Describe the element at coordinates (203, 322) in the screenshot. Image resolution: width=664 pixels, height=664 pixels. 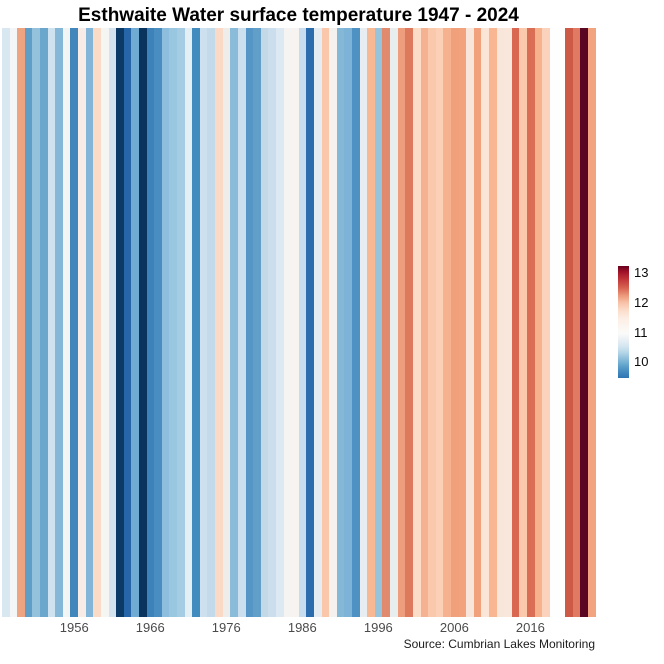
I see `year-stripe-1973` at that location.